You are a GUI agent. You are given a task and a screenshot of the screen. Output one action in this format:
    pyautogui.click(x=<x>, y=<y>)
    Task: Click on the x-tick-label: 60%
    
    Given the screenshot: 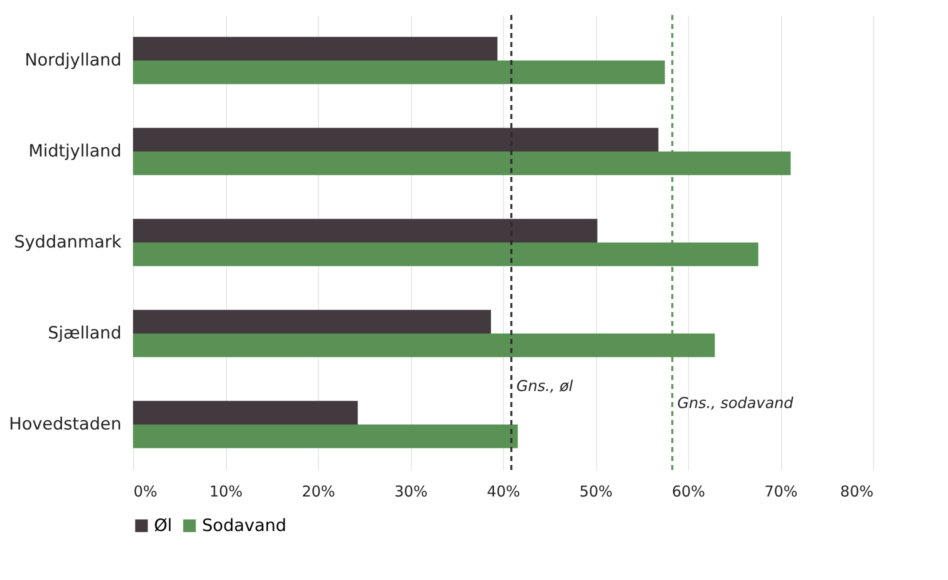 What is the action you would take?
    pyautogui.click(x=689, y=491)
    